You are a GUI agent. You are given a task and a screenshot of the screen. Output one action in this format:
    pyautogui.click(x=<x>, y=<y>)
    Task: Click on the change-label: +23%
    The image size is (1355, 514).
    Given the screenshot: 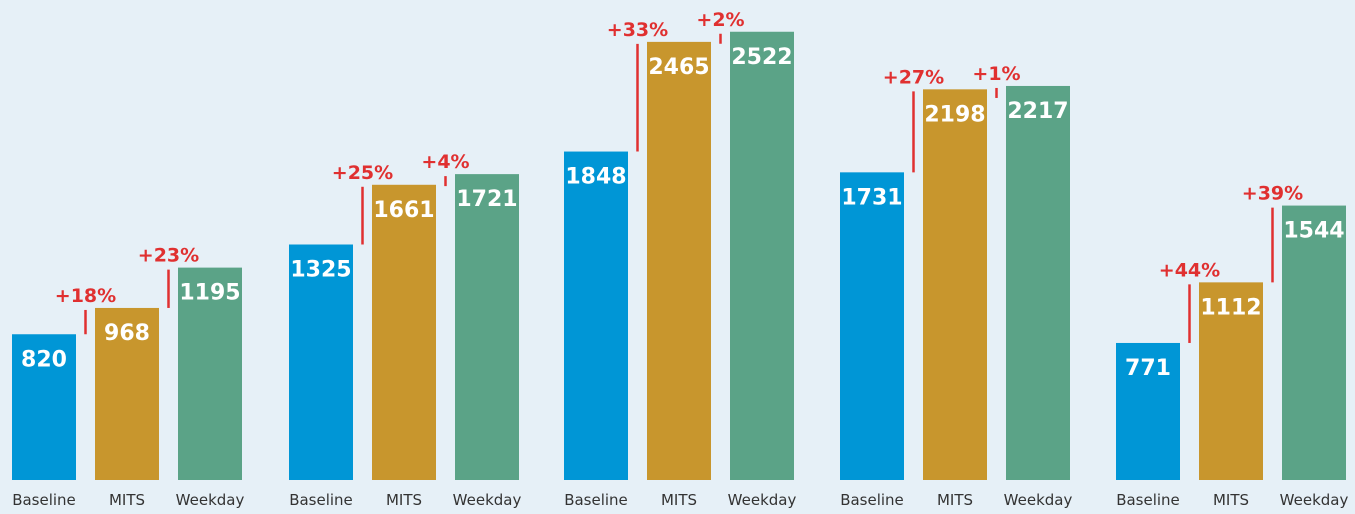 What is the action you would take?
    pyautogui.click(x=168, y=256)
    